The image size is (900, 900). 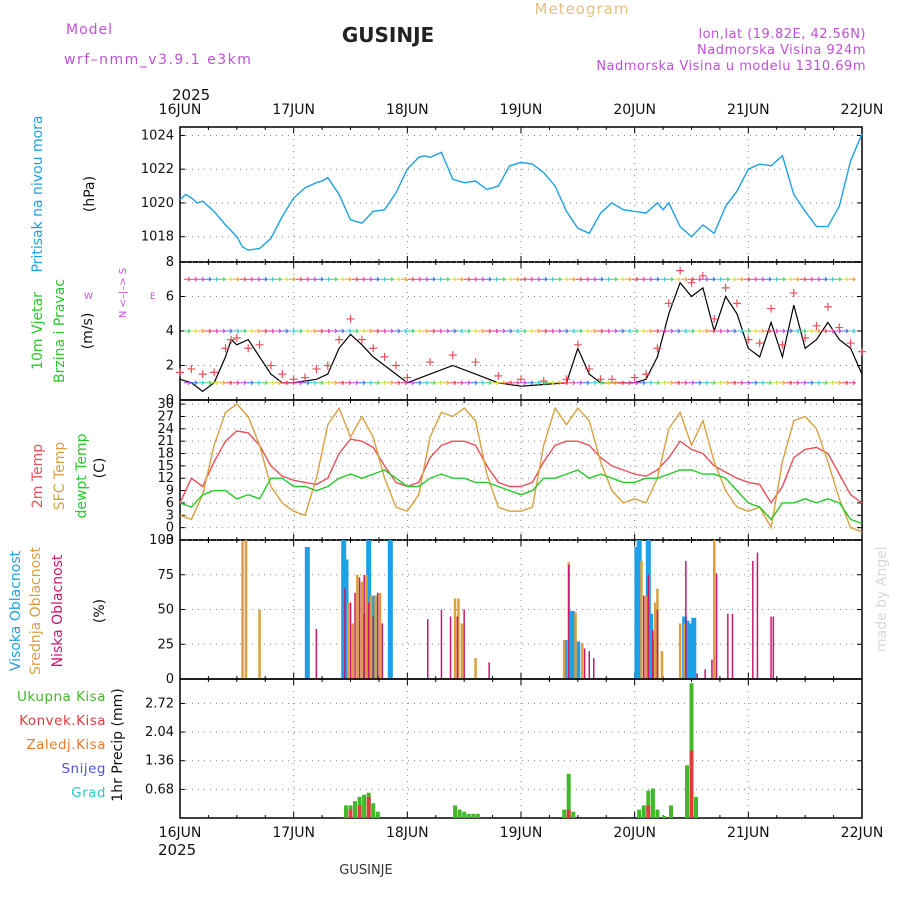 I want to click on panel-pressure: 1018 1020 1022 1024, so click(x=502, y=194).